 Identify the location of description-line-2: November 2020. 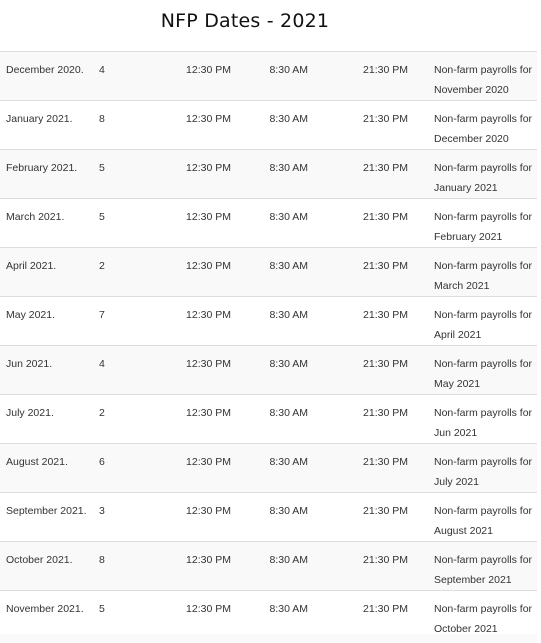
(471, 90).